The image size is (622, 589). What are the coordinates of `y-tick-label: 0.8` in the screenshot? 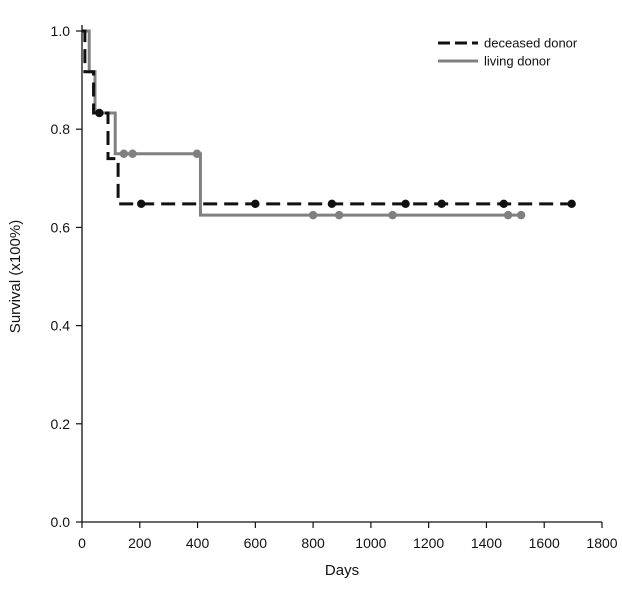 It's located at (61, 129).